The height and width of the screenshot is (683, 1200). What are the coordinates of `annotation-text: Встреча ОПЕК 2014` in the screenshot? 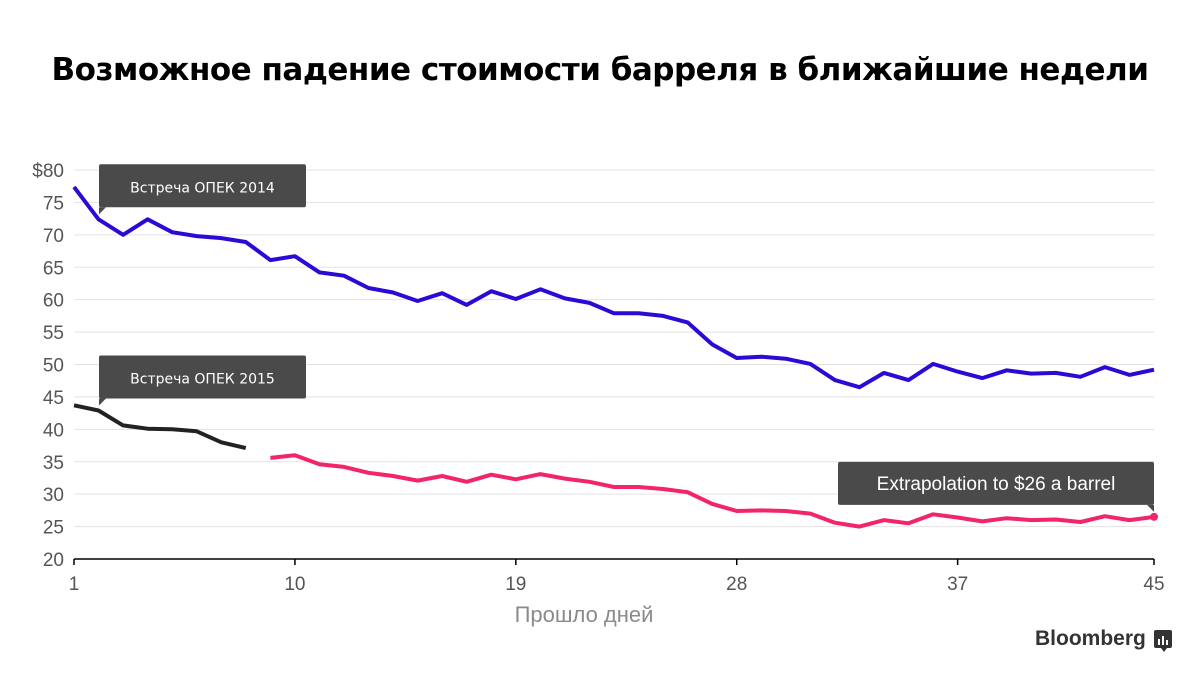 It's located at (202, 188).